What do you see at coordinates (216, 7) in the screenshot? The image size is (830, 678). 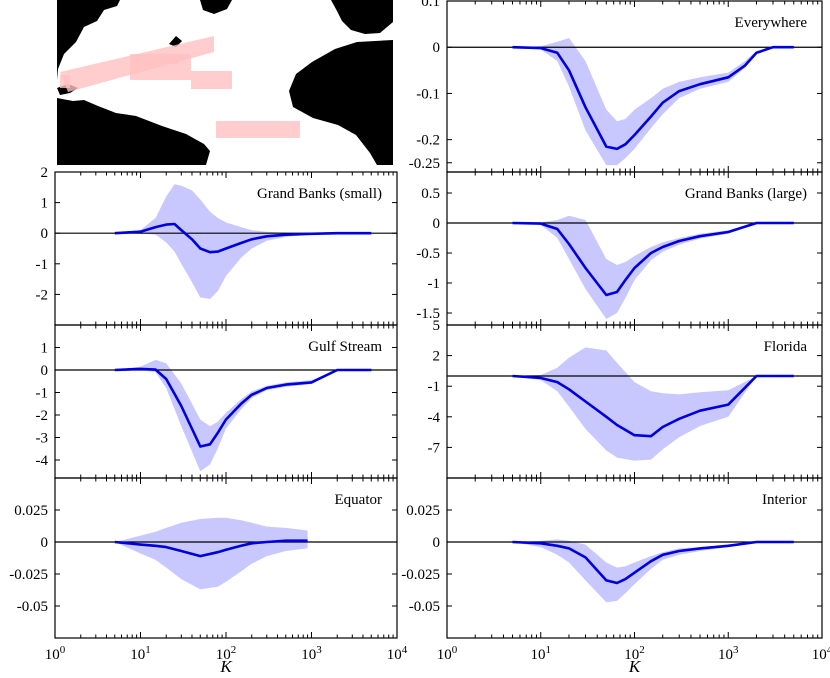 I see `greenland-landmass` at bounding box center [216, 7].